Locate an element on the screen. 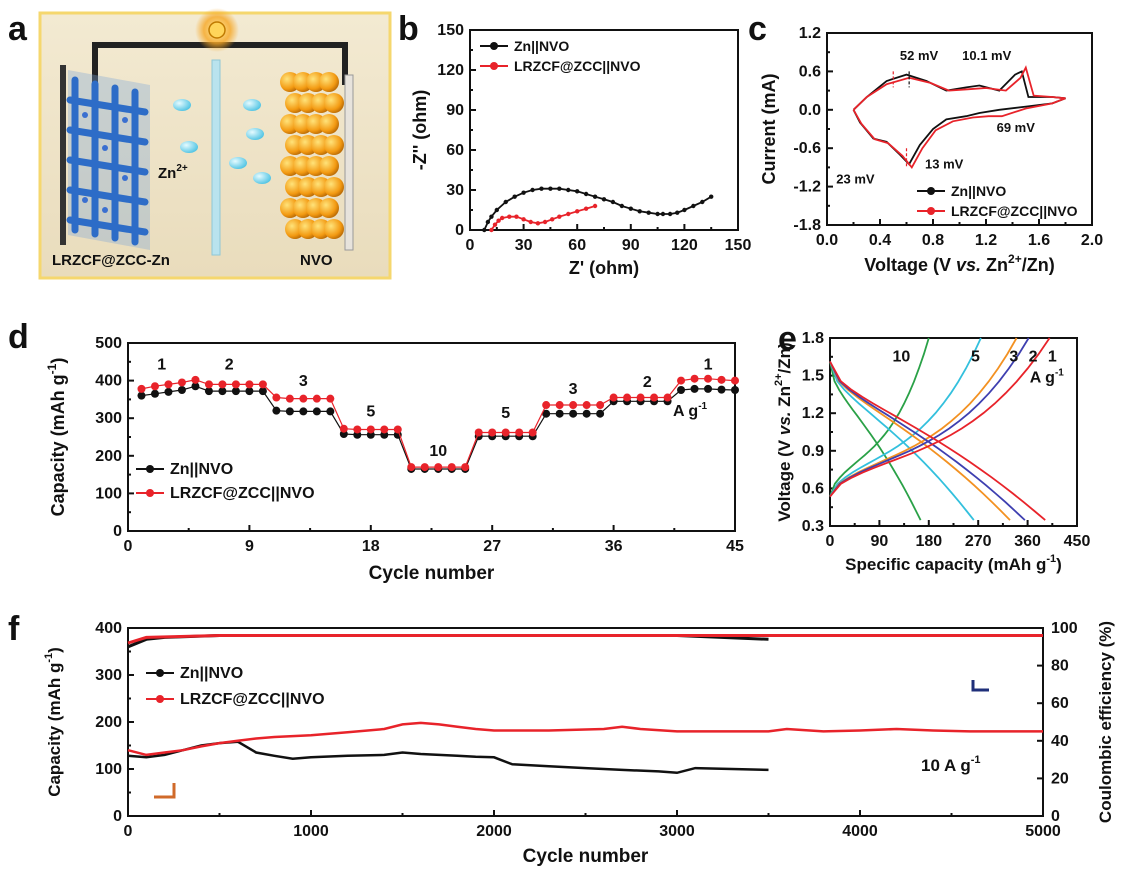  y-tick-label: 500 is located at coordinates (108, 343).